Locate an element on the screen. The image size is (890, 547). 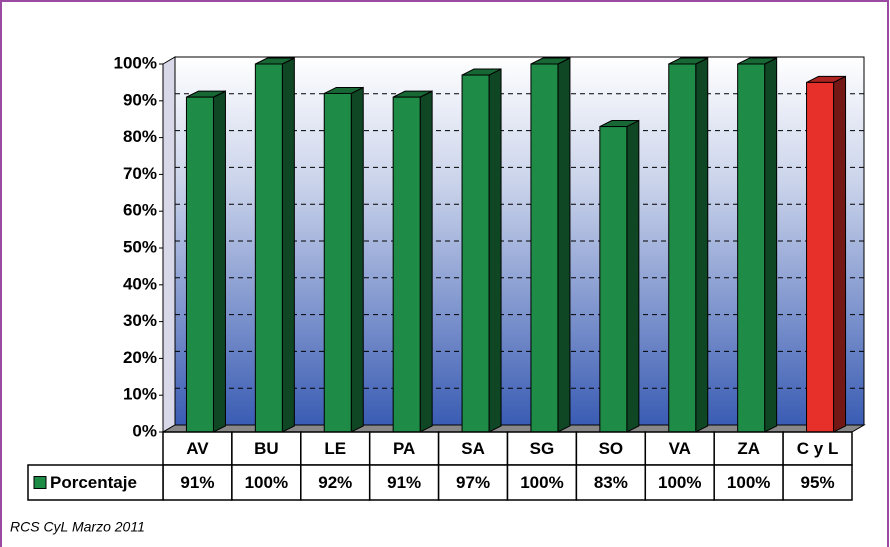
footnote: RCS CyL Marzo 2011 is located at coordinates (77, 527).